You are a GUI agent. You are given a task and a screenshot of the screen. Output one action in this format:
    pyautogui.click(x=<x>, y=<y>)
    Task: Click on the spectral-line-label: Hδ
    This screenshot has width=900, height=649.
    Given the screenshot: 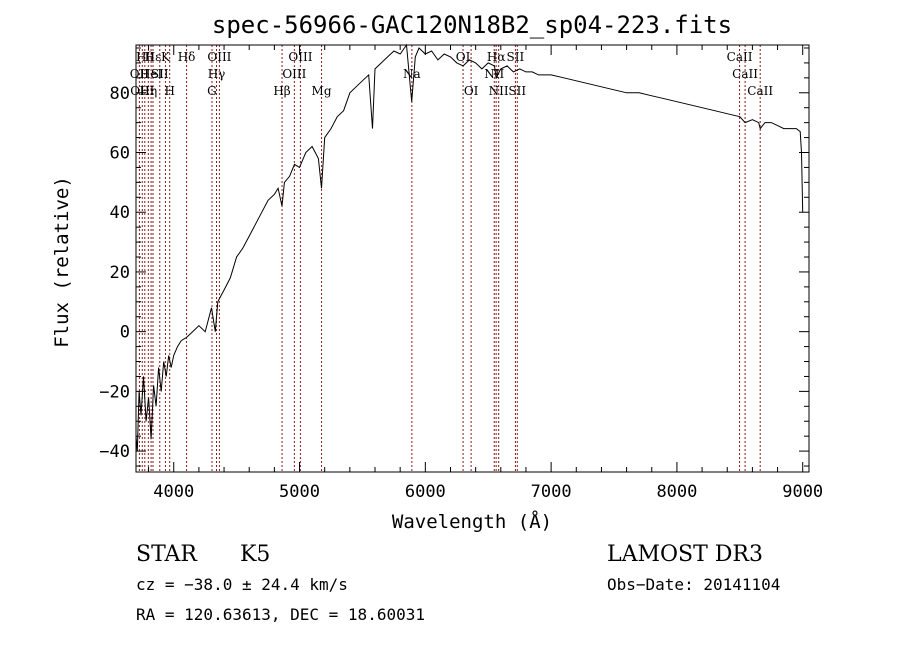 What is the action you would take?
    pyautogui.click(x=187, y=57)
    